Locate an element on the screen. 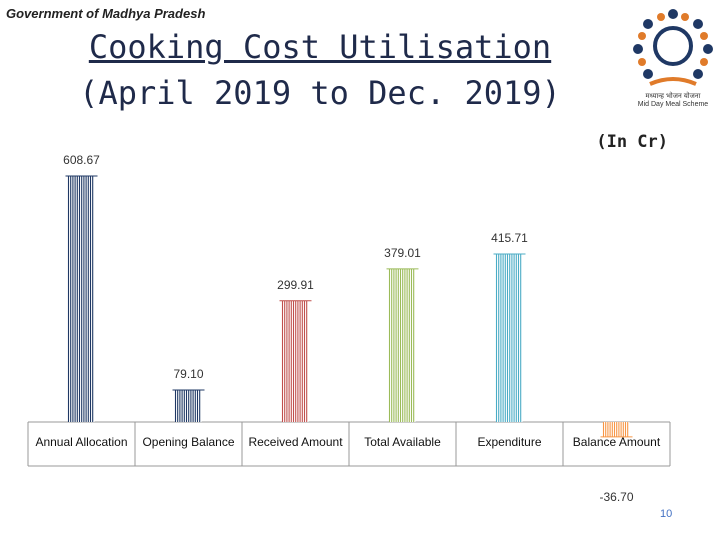 This screenshot has width=720, height=540. logo-text-hindi: मध्यान्ह भोजन योजना is located at coordinates (673, 96).